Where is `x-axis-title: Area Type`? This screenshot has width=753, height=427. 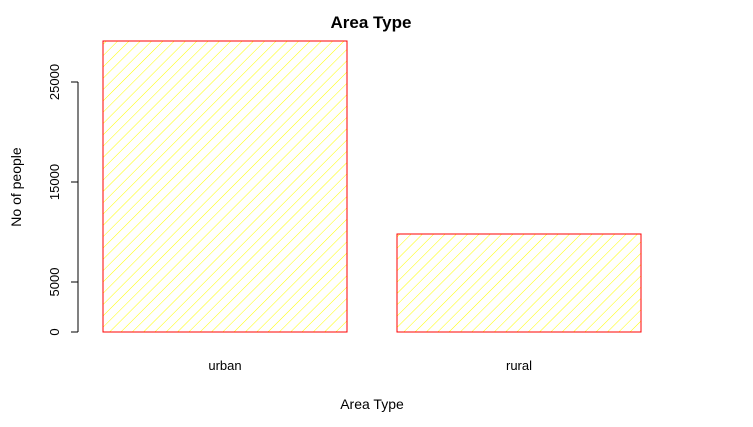 x-axis-title: Area Type is located at coordinates (372, 404).